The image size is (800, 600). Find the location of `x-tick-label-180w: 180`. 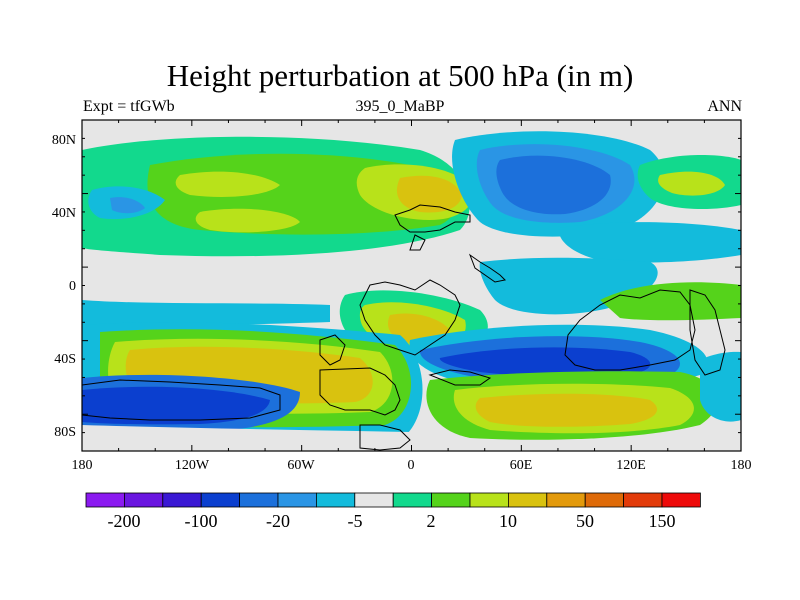

x-tick-label-180w: 180 is located at coordinates (82, 465).